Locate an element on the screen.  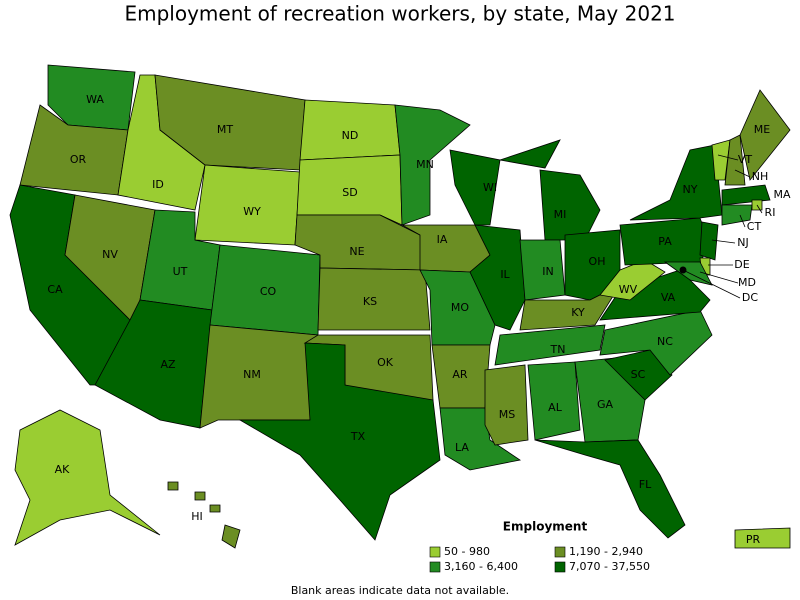
state-label: SC is located at coordinates (638, 374).